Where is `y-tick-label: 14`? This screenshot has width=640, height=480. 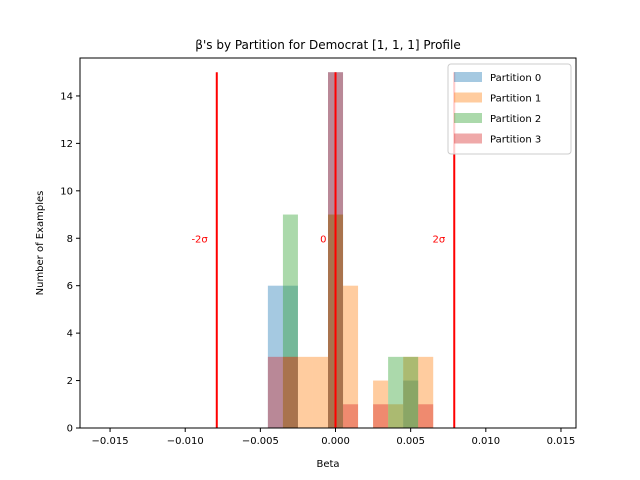 y-tick-label: 14 is located at coordinates (66, 96).